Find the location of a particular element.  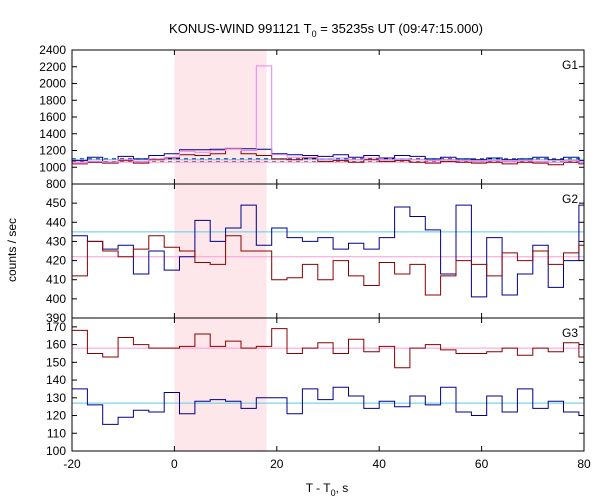

x-axis-label: T - T0, s is located at coordinates (327, 489).